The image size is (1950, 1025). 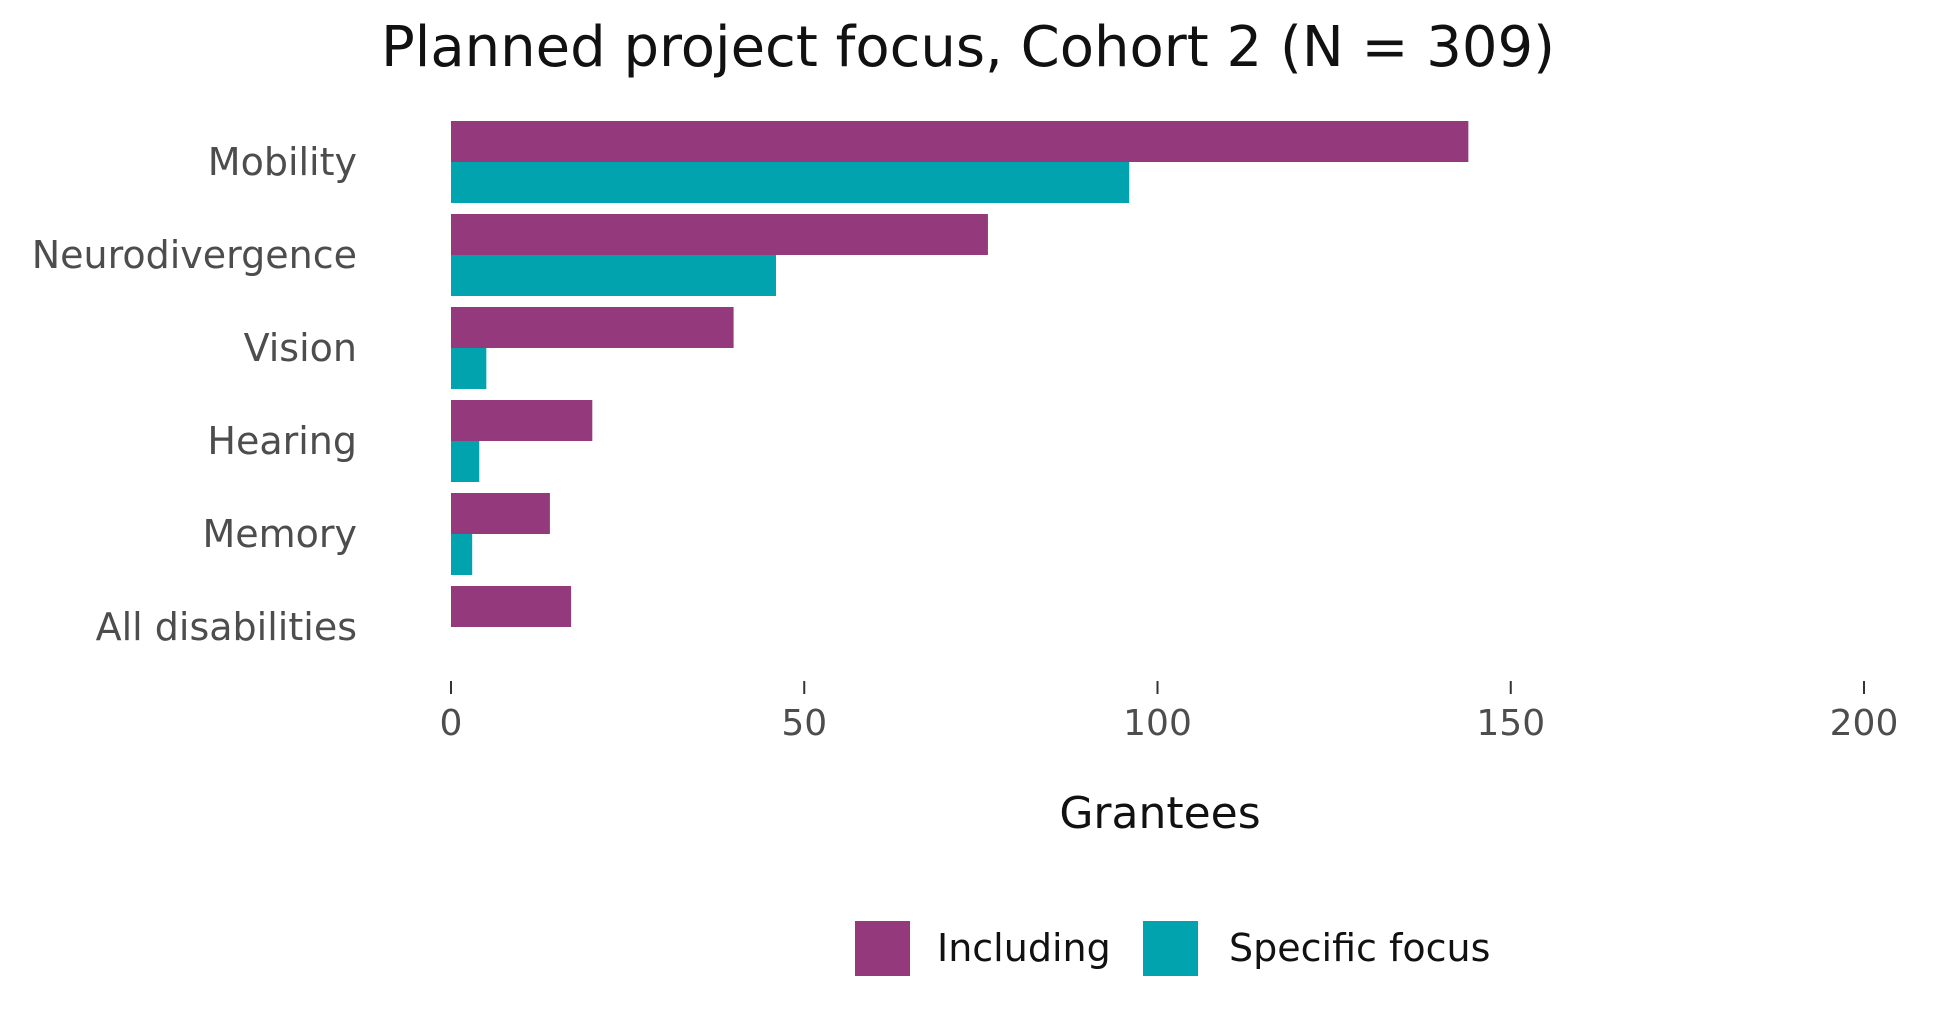 I want to click on legend: Including Specific focus, so click(x=1172, y=948).